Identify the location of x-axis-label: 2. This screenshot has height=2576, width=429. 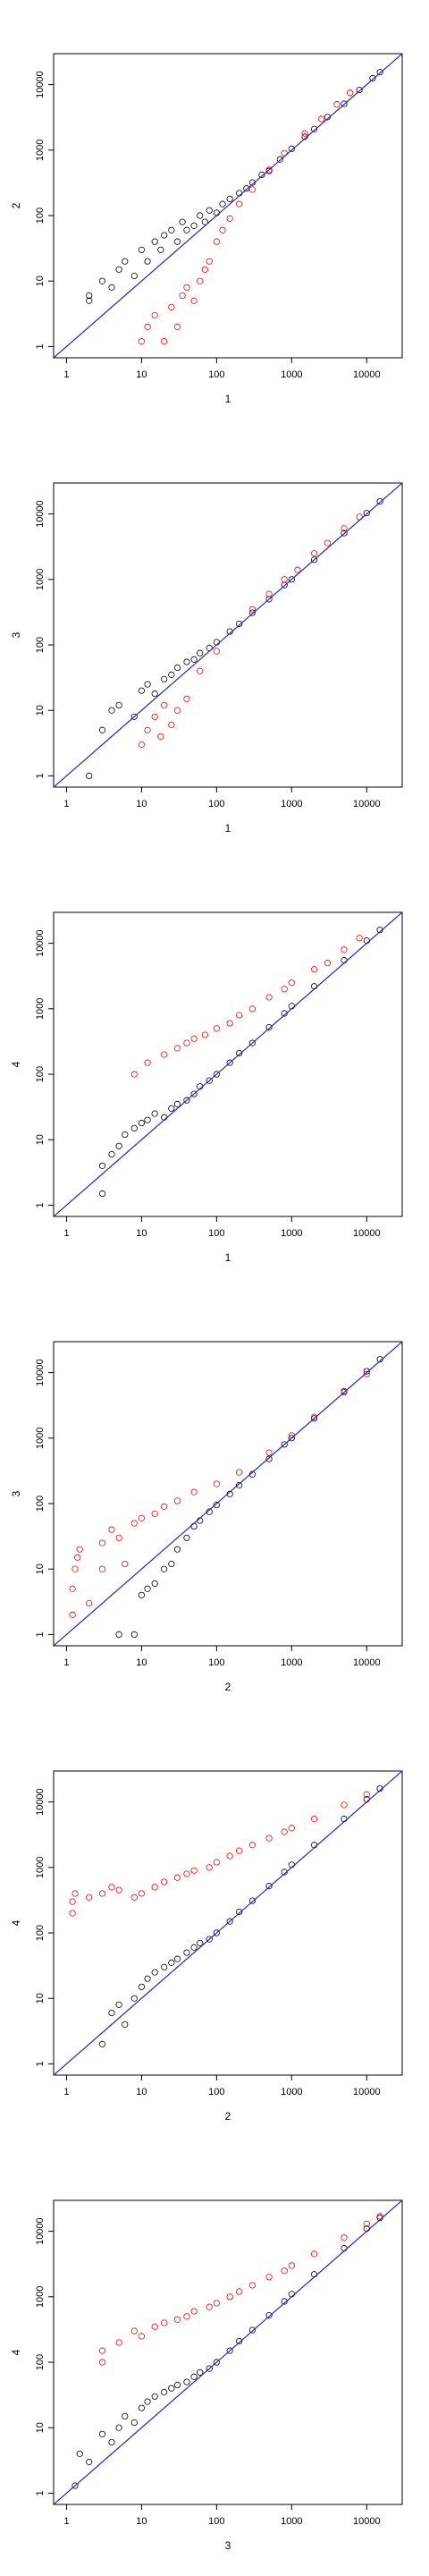
(228, 1687).